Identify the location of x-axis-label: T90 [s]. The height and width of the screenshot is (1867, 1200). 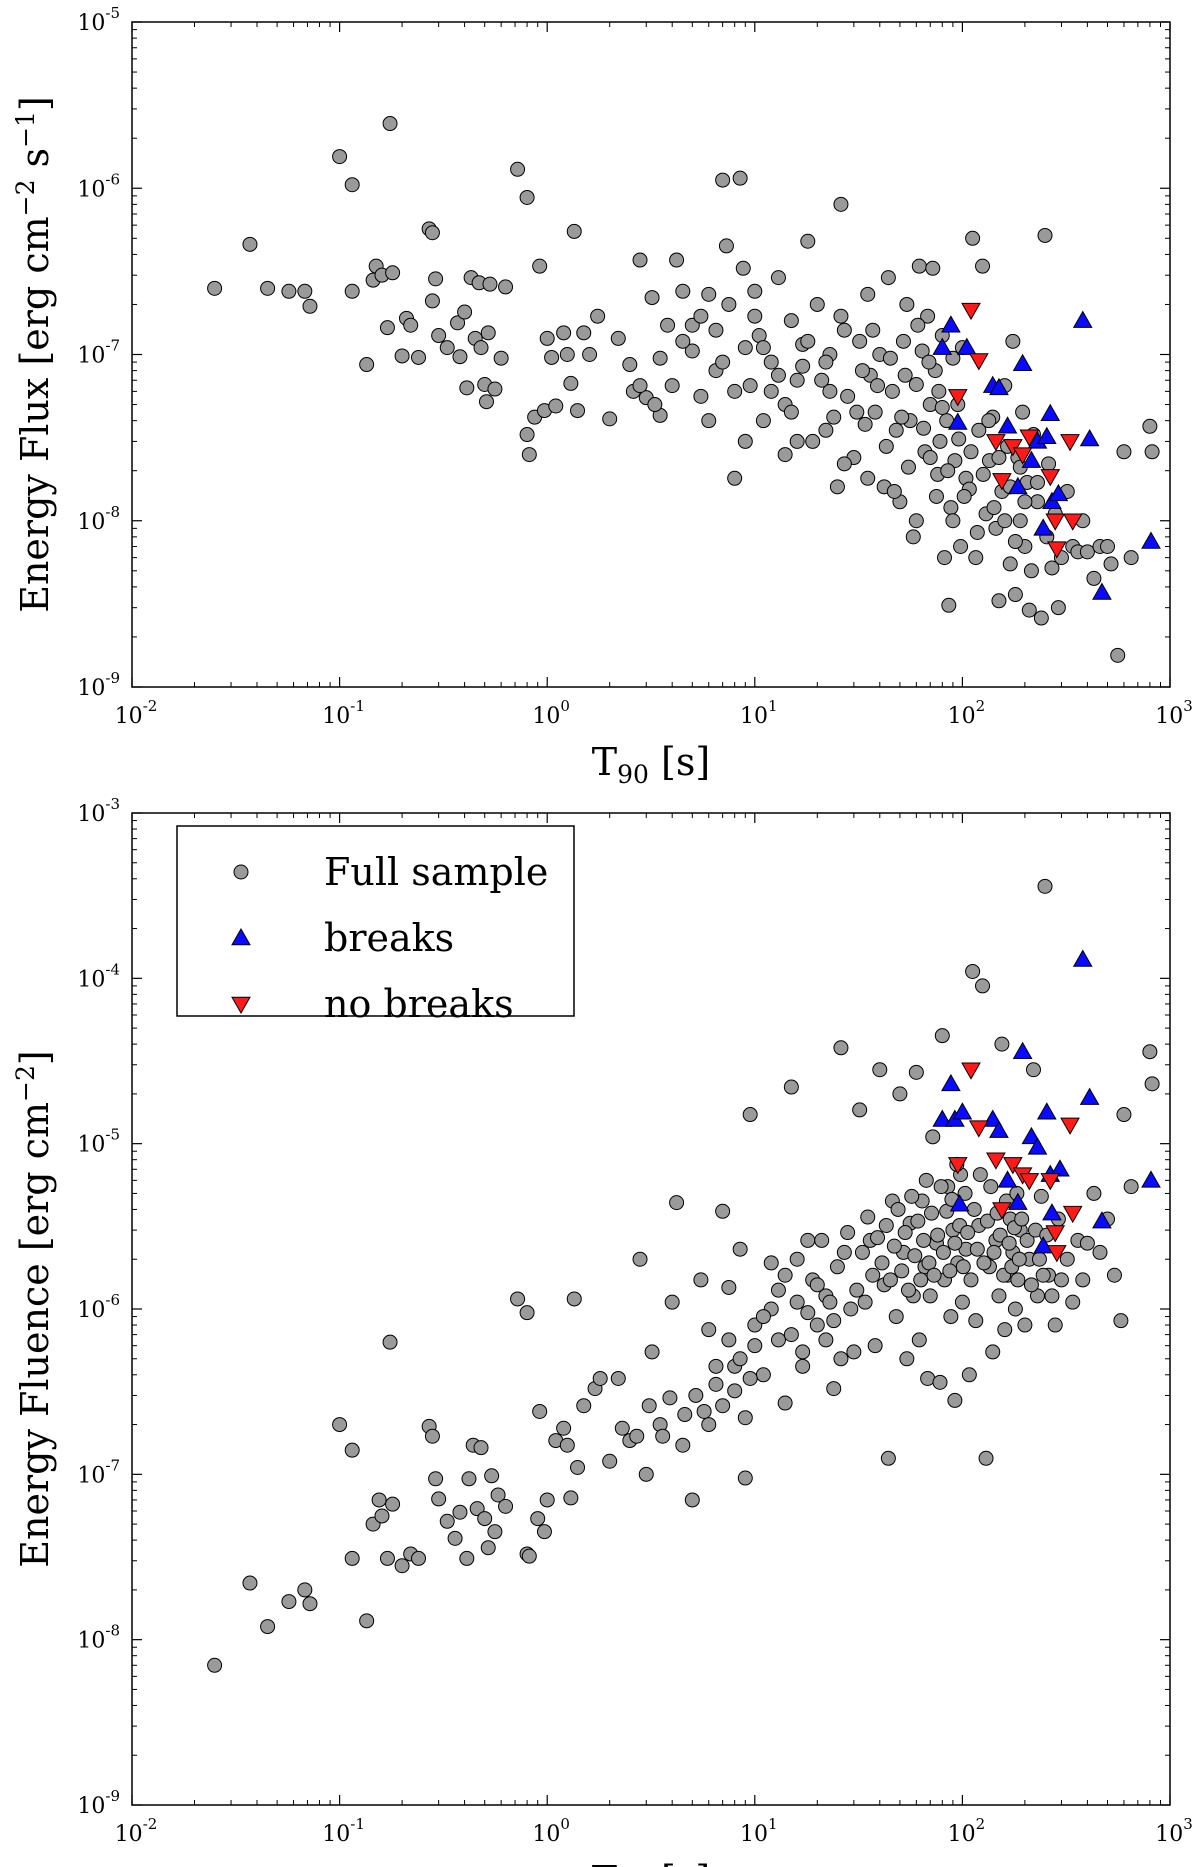
(651, 764).